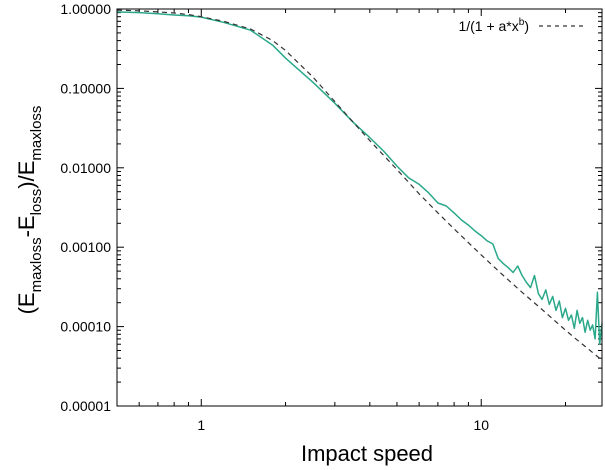 This screenshot has width=605, height=470. What do you see at coordinates (493, 25) in the screenshot?
I see `legend-label: 1/(1 + a*xb)` at bounding box center [493, 25].